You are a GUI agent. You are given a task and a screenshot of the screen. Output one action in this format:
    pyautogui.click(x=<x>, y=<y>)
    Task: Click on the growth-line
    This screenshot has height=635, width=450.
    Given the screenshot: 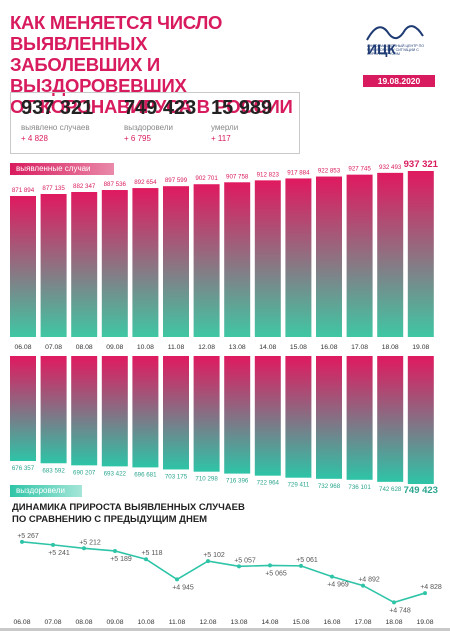 What is the action you would take?
    pyautogui.click(x=223, y=572)
    